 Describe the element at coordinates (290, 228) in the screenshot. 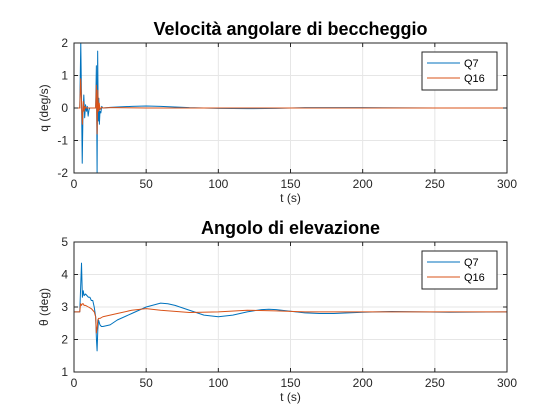

I see `chart-title: Angolo di elevazione` at that location.